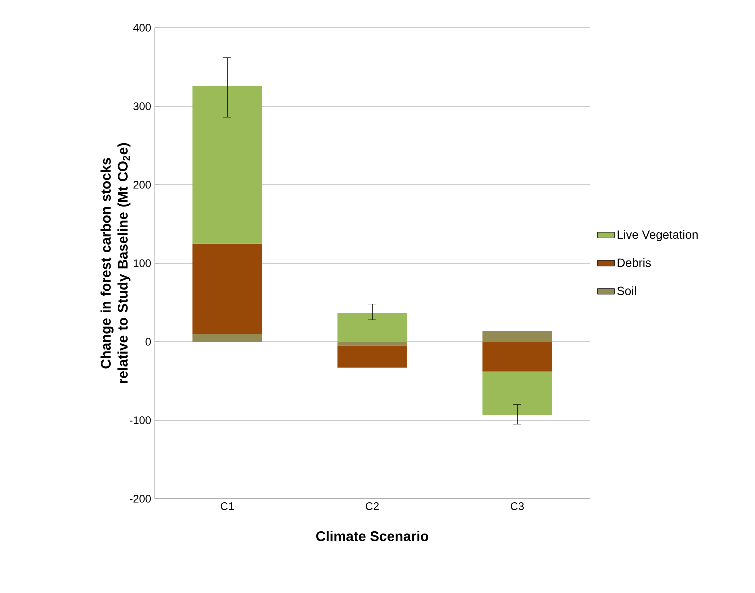 This screenshot has width=755, height=593. Describe the element at coordinates (635, 263) in the screenshot. I see `legend-label: Debris` at that location.